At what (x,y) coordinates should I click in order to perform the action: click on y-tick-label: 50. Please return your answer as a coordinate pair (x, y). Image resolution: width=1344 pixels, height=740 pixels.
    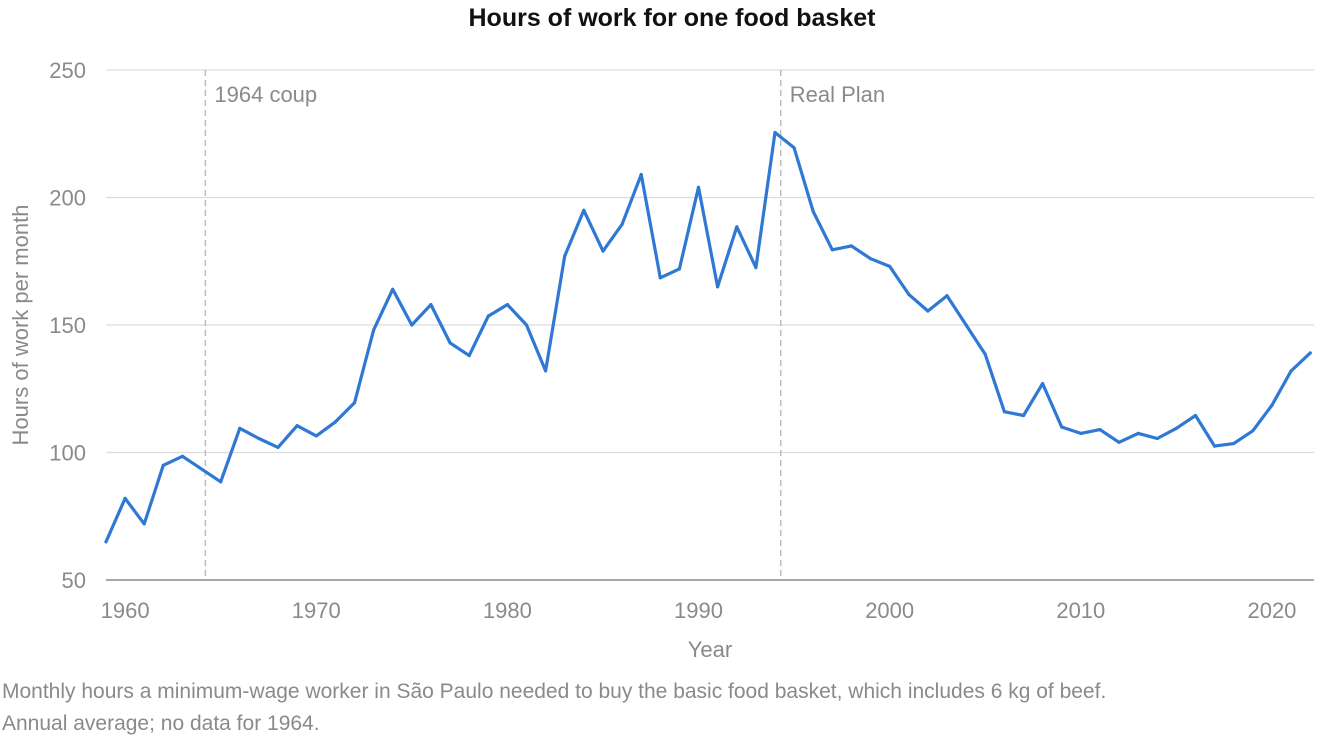
    Looking at the image, I should click on (74, 580).